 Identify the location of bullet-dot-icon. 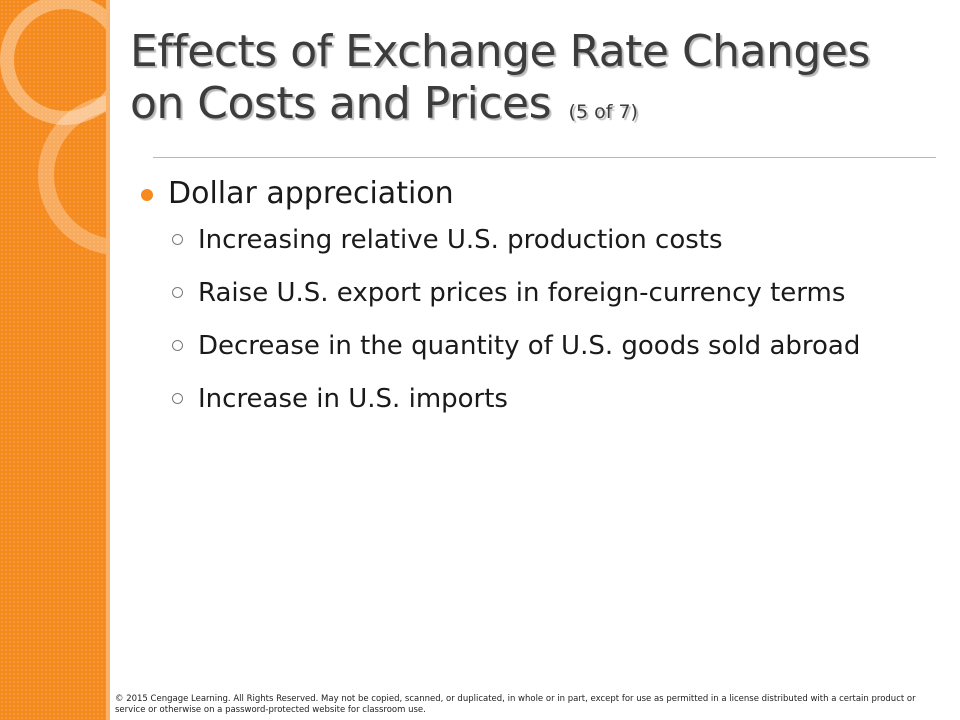
(147, 195).